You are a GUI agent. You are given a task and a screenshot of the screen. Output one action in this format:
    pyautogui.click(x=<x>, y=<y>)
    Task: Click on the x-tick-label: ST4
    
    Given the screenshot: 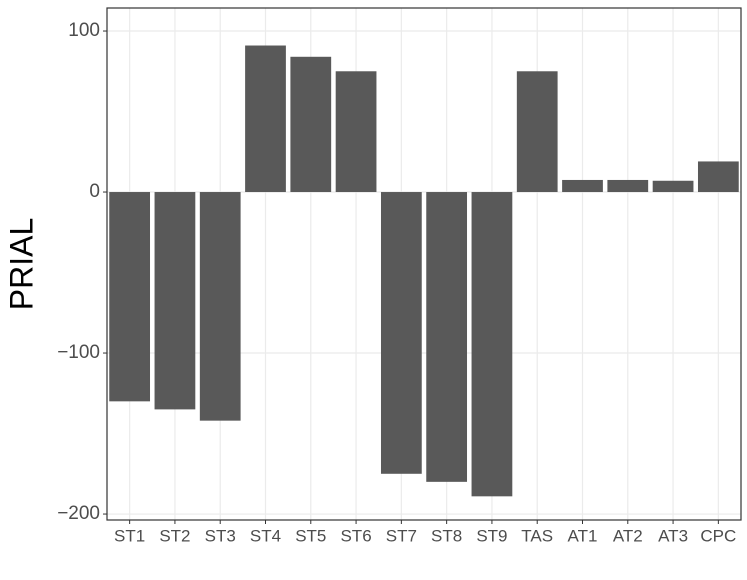 What is the action you would take?
    pyautogui.click(x=265, y=535)
    